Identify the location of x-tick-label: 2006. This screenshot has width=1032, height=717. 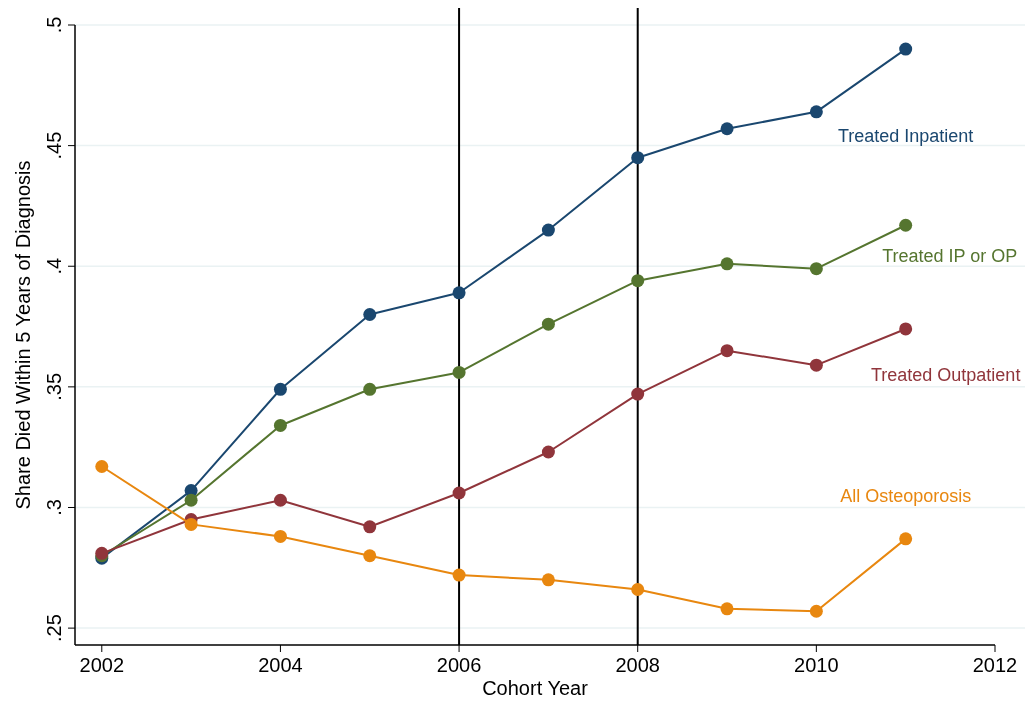
(459, 665).